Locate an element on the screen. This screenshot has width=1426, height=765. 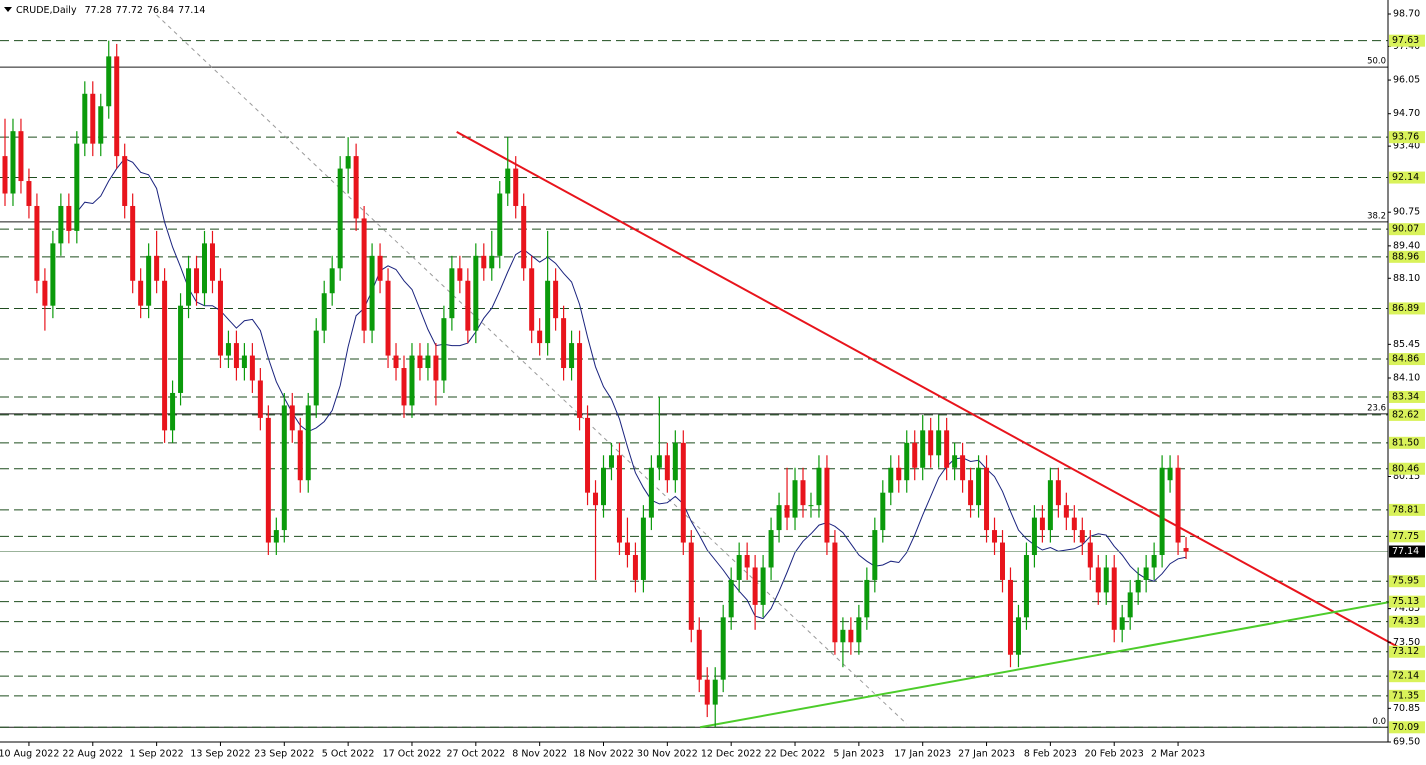
y-tick-label: 70.85 is located at coordinates (1406, 708).